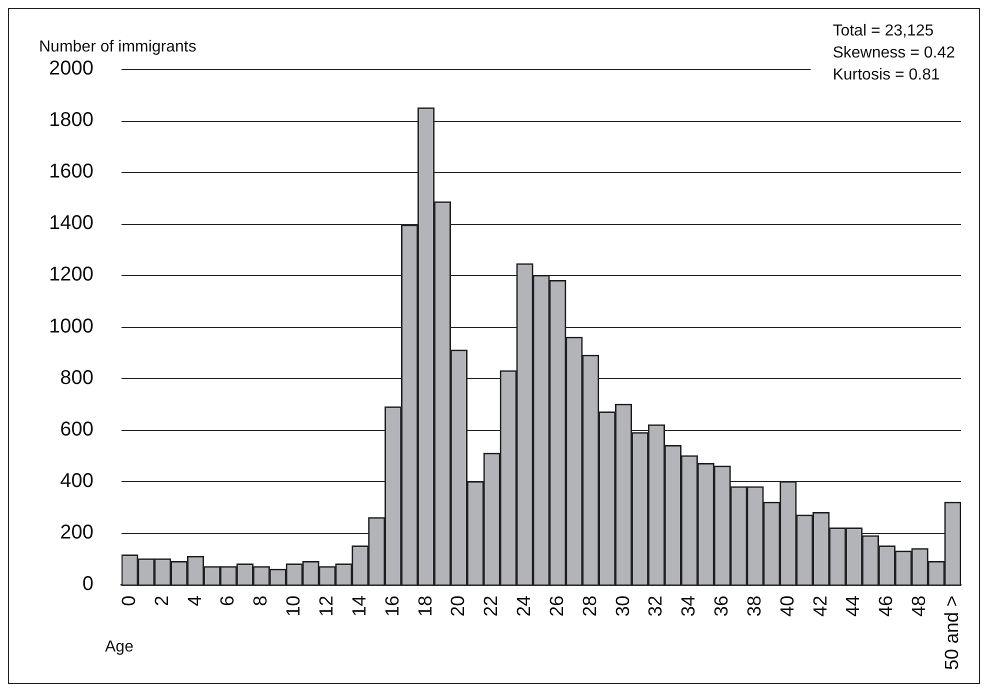 The image size is (988, 692). What do you see at coordinates (261, 601) in the screenshot?
I see `x-tick-label: 8` at bounding box center [261, 601].